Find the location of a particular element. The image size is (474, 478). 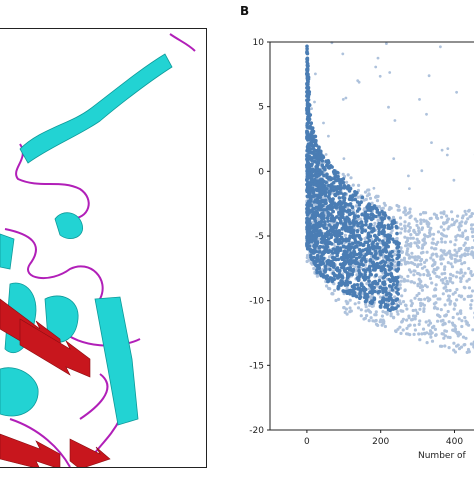

x-tick-label: 400 is located at coordinates (454, 442).